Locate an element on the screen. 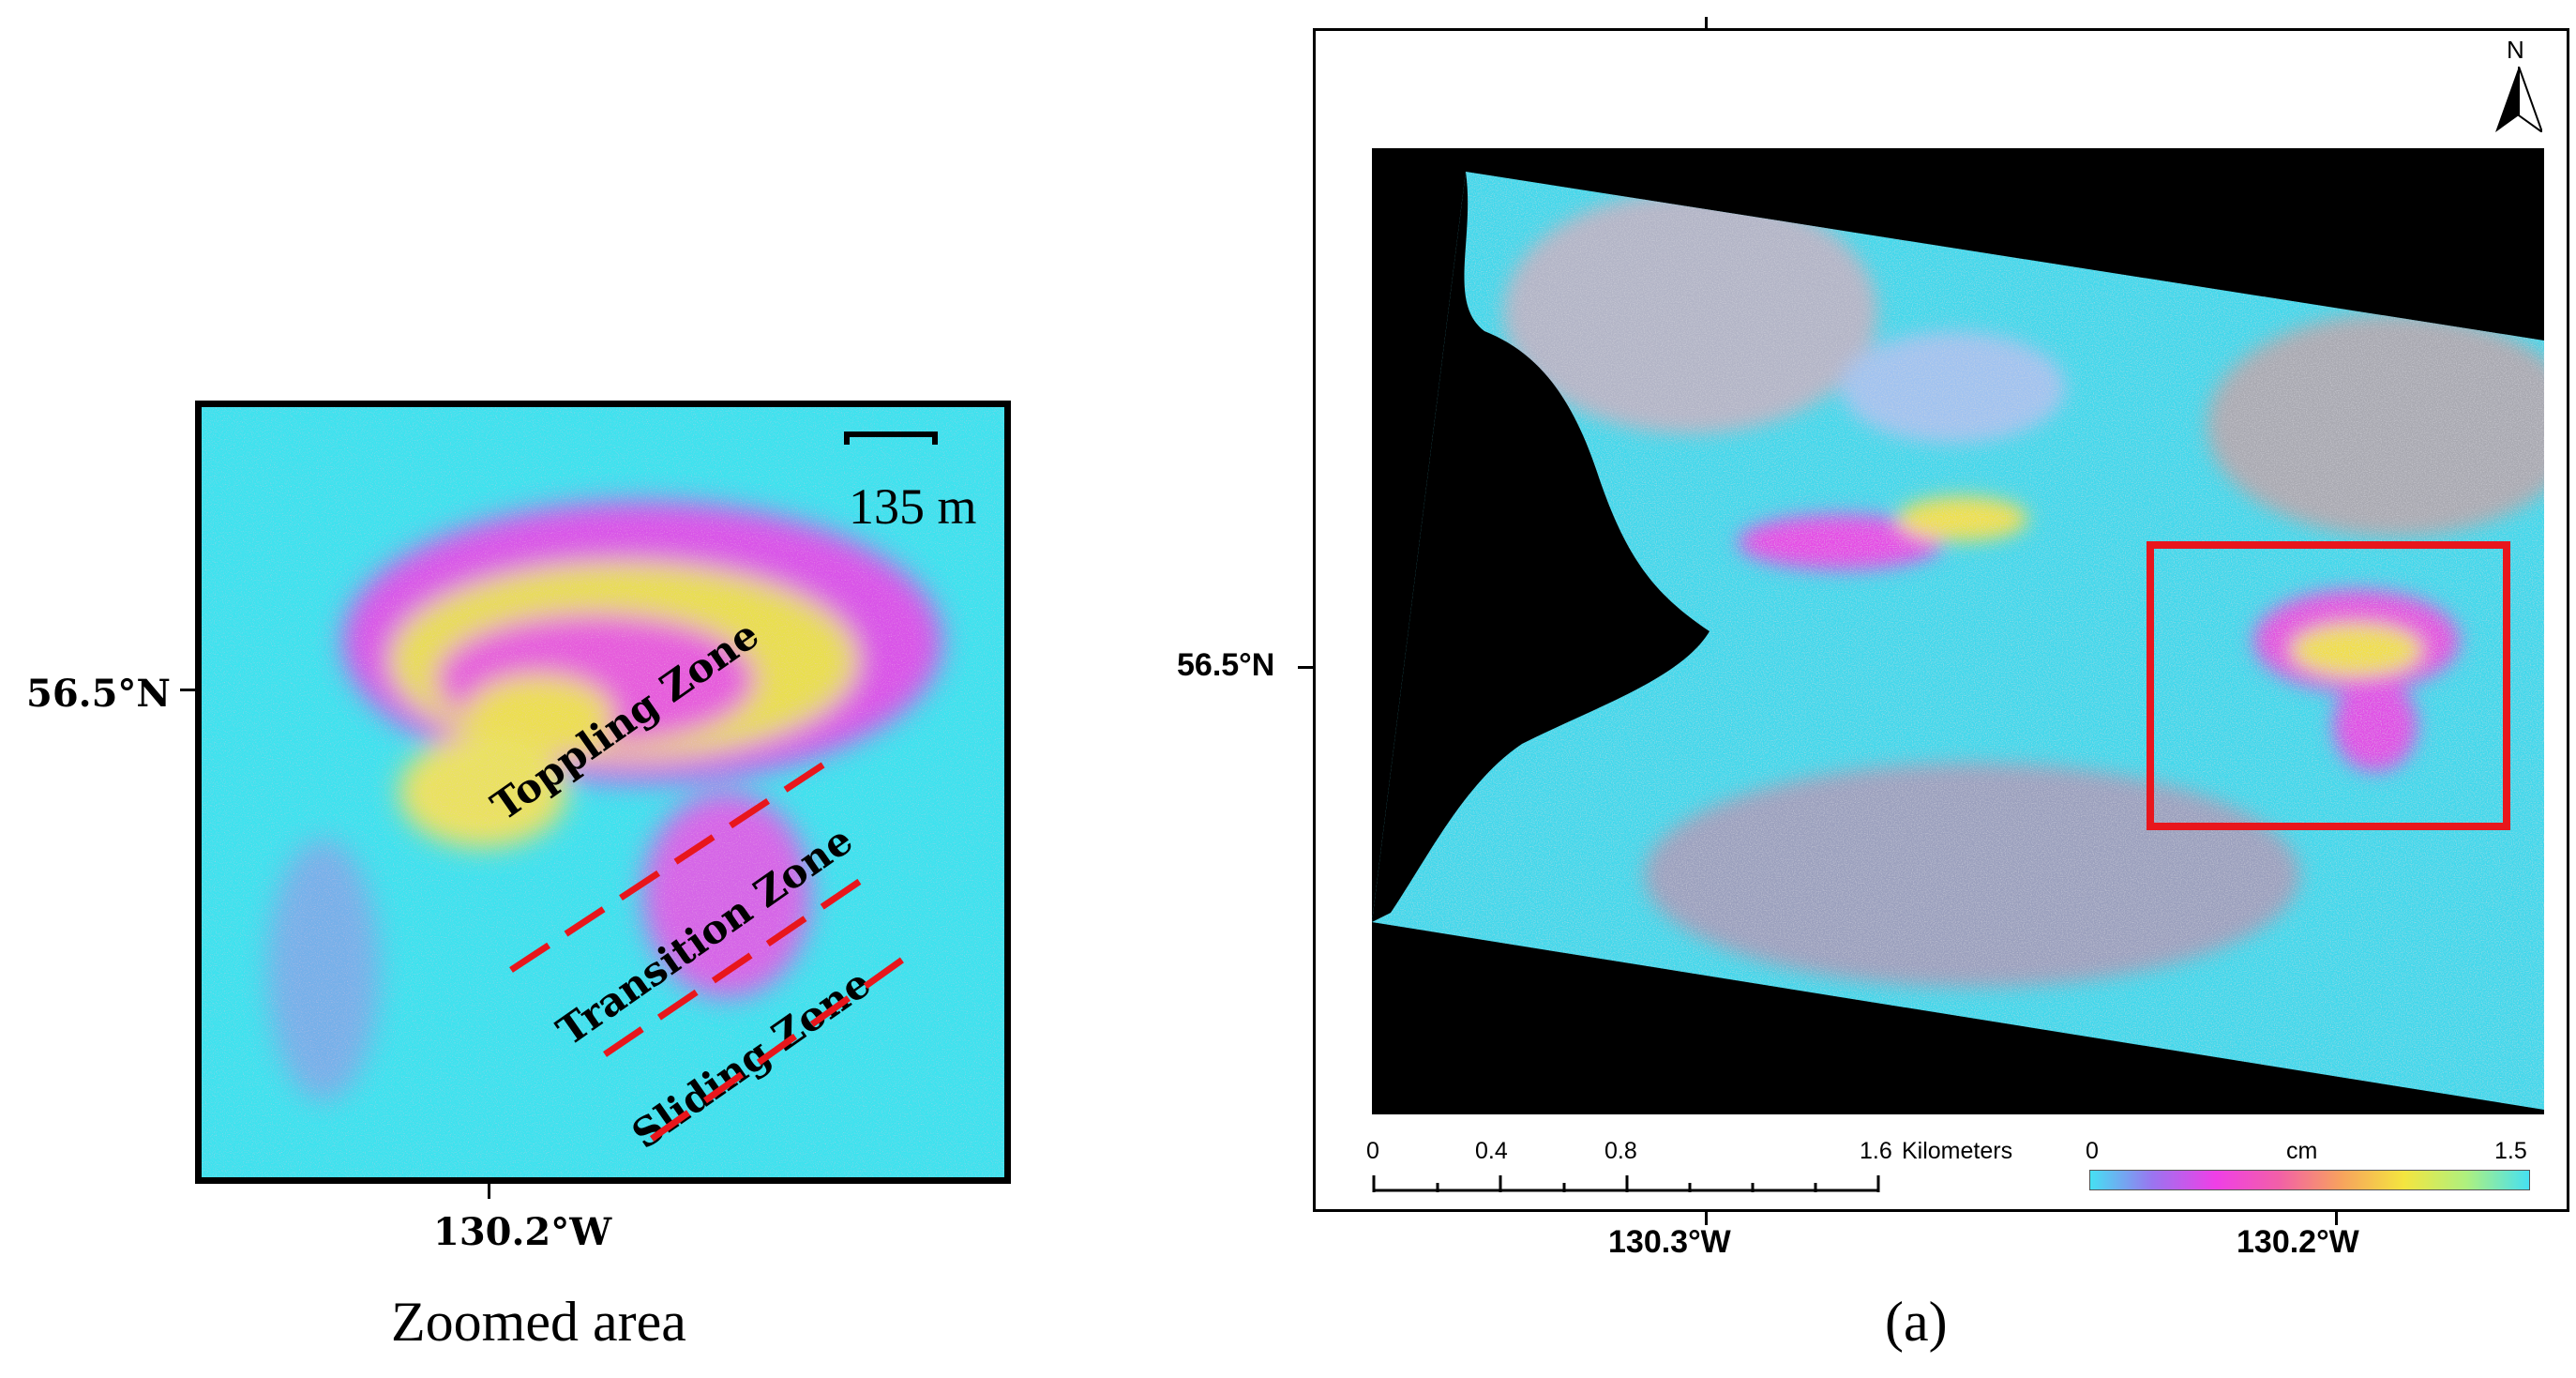  scale-tick-1-6: 1.6 is located at coordinates (1876, 1151).